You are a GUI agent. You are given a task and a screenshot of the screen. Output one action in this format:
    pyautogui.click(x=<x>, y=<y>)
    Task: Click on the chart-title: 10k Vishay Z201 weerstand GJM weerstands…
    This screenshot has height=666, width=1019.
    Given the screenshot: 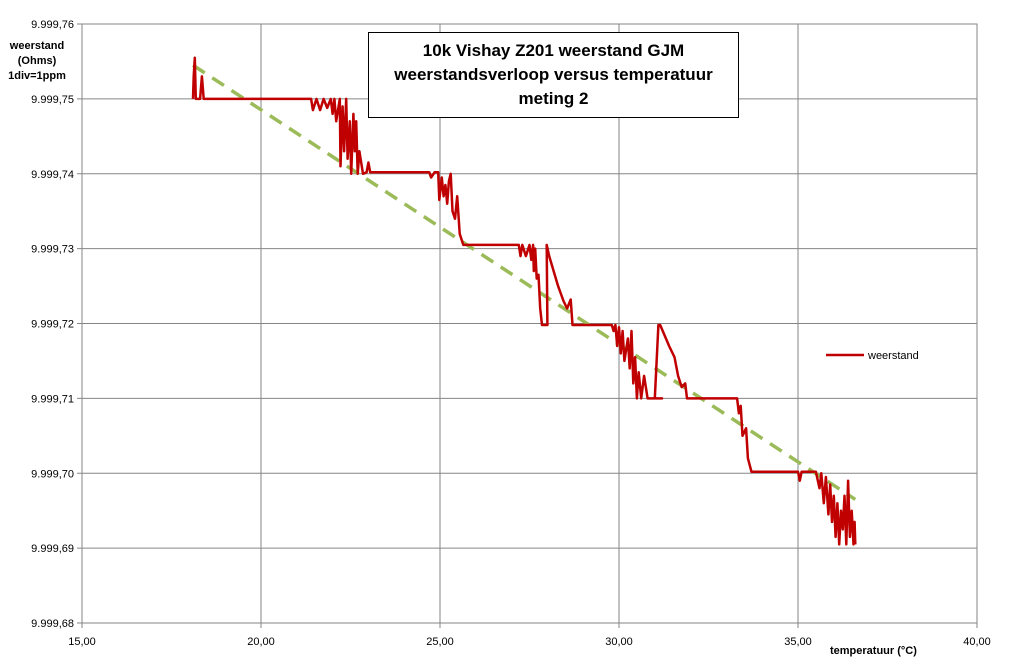 What is the action you would take?
    pyautogui.click(x=553, y=75)
    